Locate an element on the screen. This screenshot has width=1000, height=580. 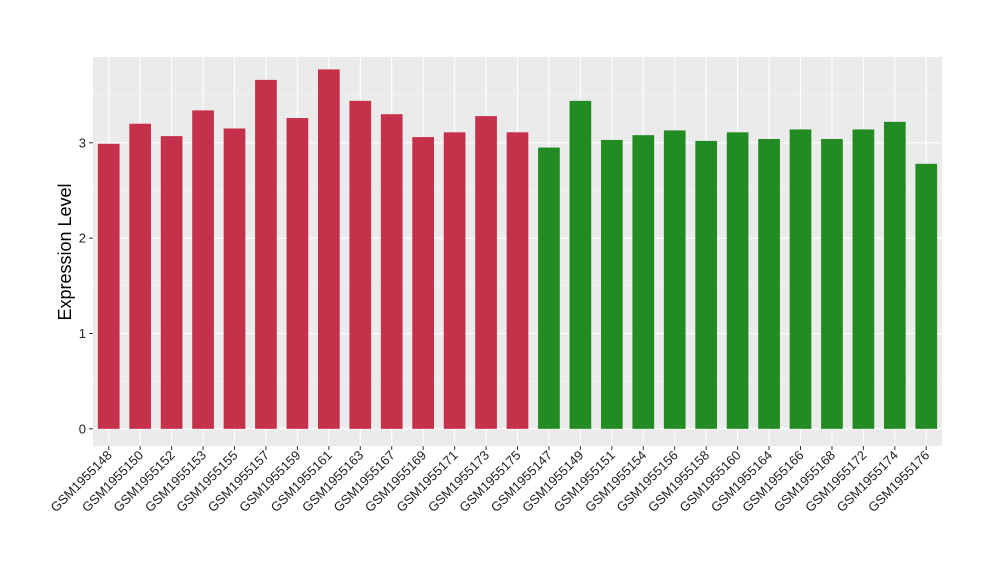
bar-GSM1955150 is located at coordinates (140, 276).